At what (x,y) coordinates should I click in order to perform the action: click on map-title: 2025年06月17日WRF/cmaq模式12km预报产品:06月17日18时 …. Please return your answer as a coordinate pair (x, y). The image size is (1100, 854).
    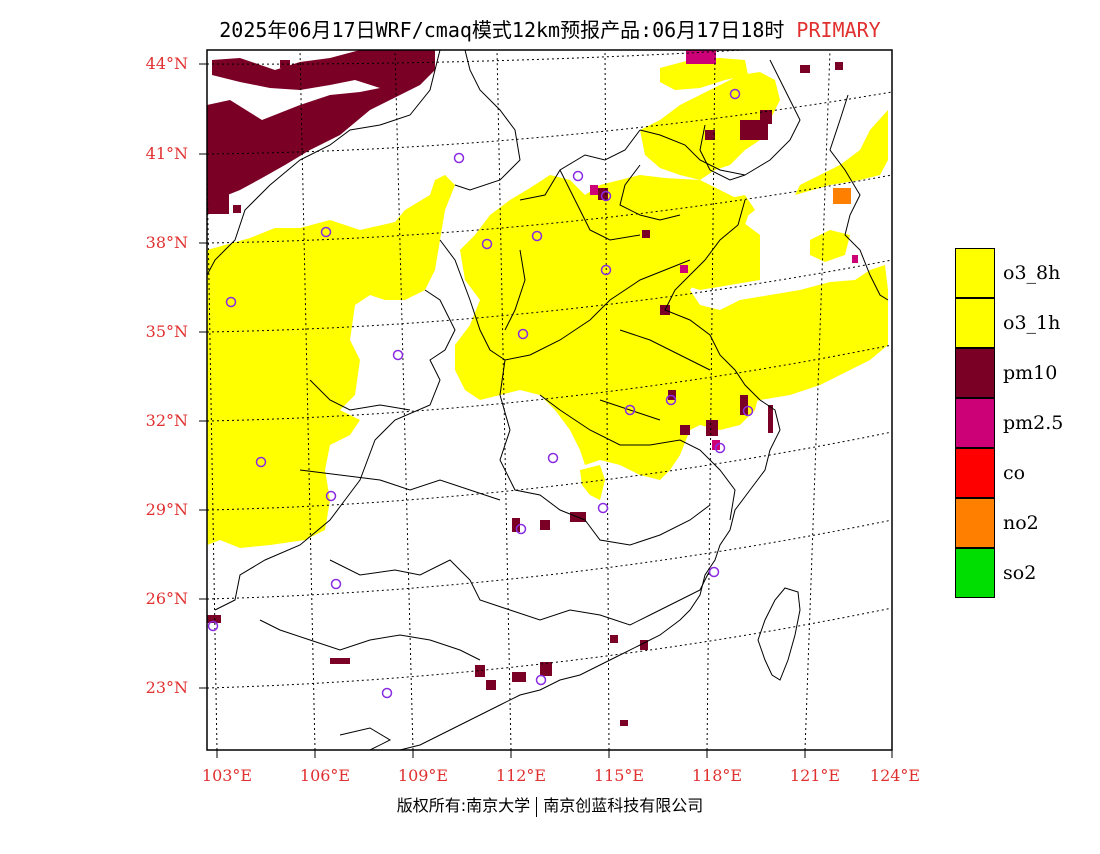
    Looking at the image, I should click on (550, 28).